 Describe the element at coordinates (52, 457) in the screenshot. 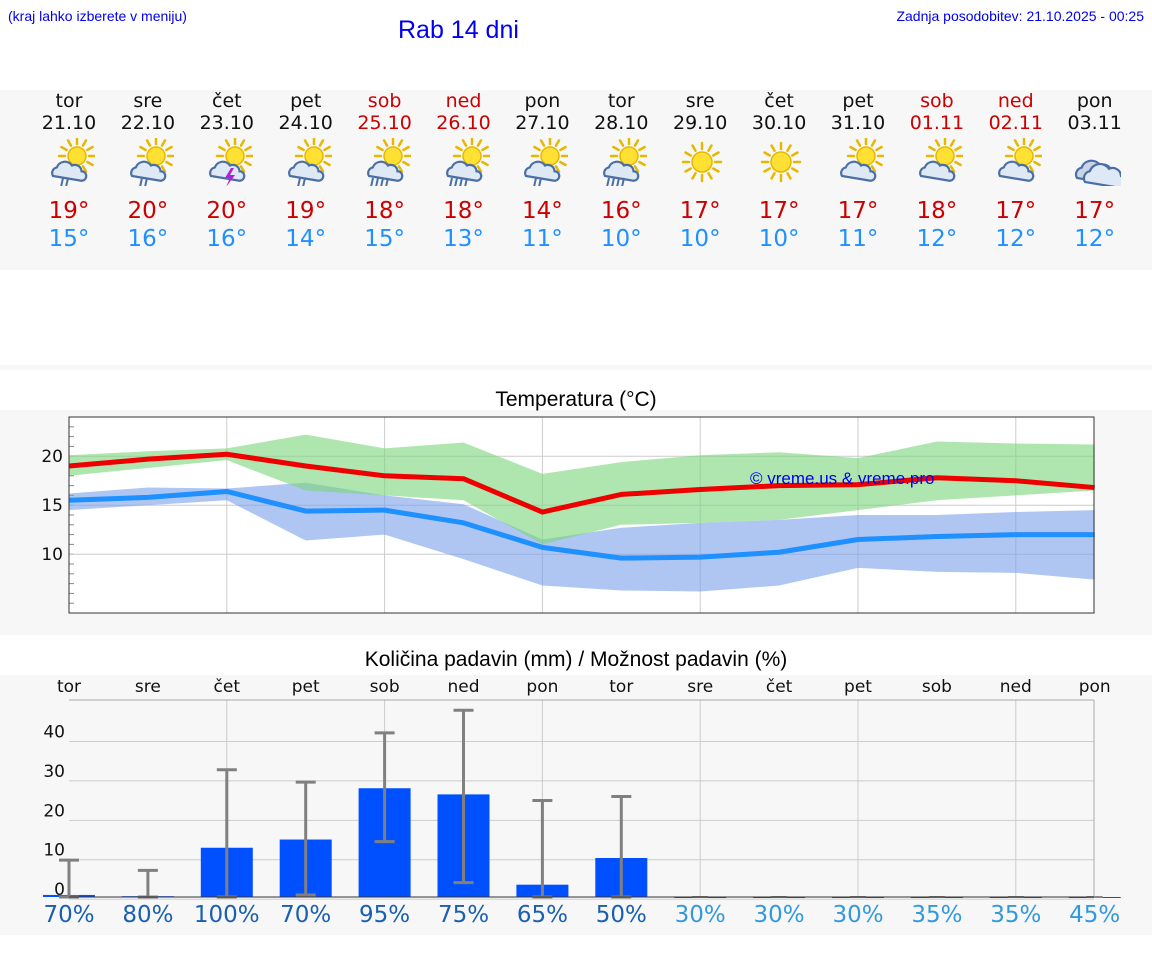

I see `y-tick-label: 20` at that location.